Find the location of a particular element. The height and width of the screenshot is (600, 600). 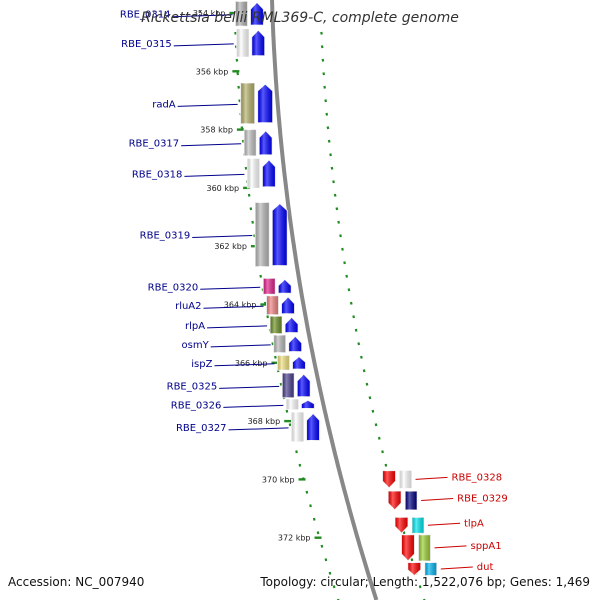

gene-label: rluA2 is located at coordinates (188, 306).